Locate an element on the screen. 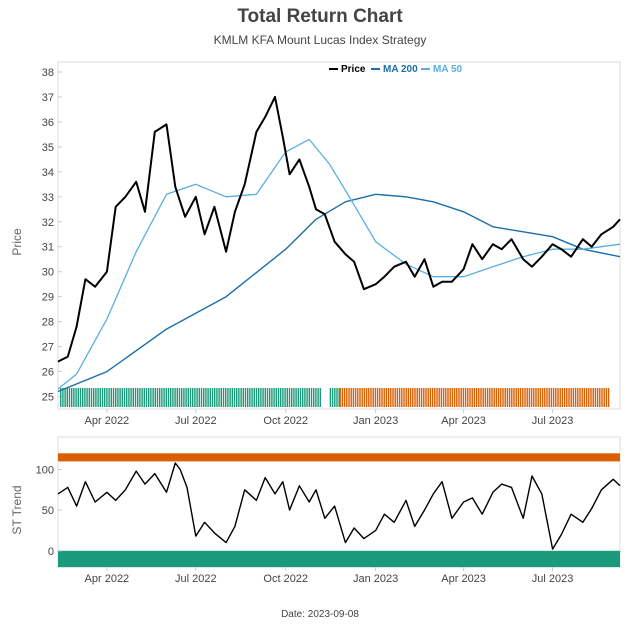 Image resolution: width=640 pixels, height=629 pixels. st-trend-y-tick-label: 100 is located at coordinates (45, 471).